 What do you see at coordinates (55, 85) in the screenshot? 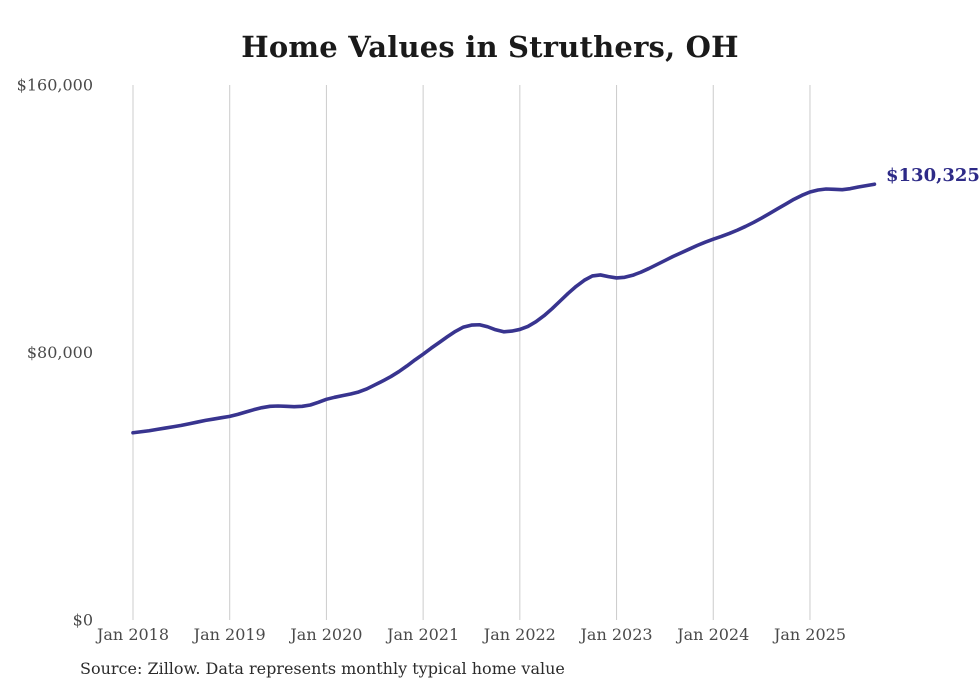
I see `y-axis-tick-label: $160,000` at bounding box center [55, 85].